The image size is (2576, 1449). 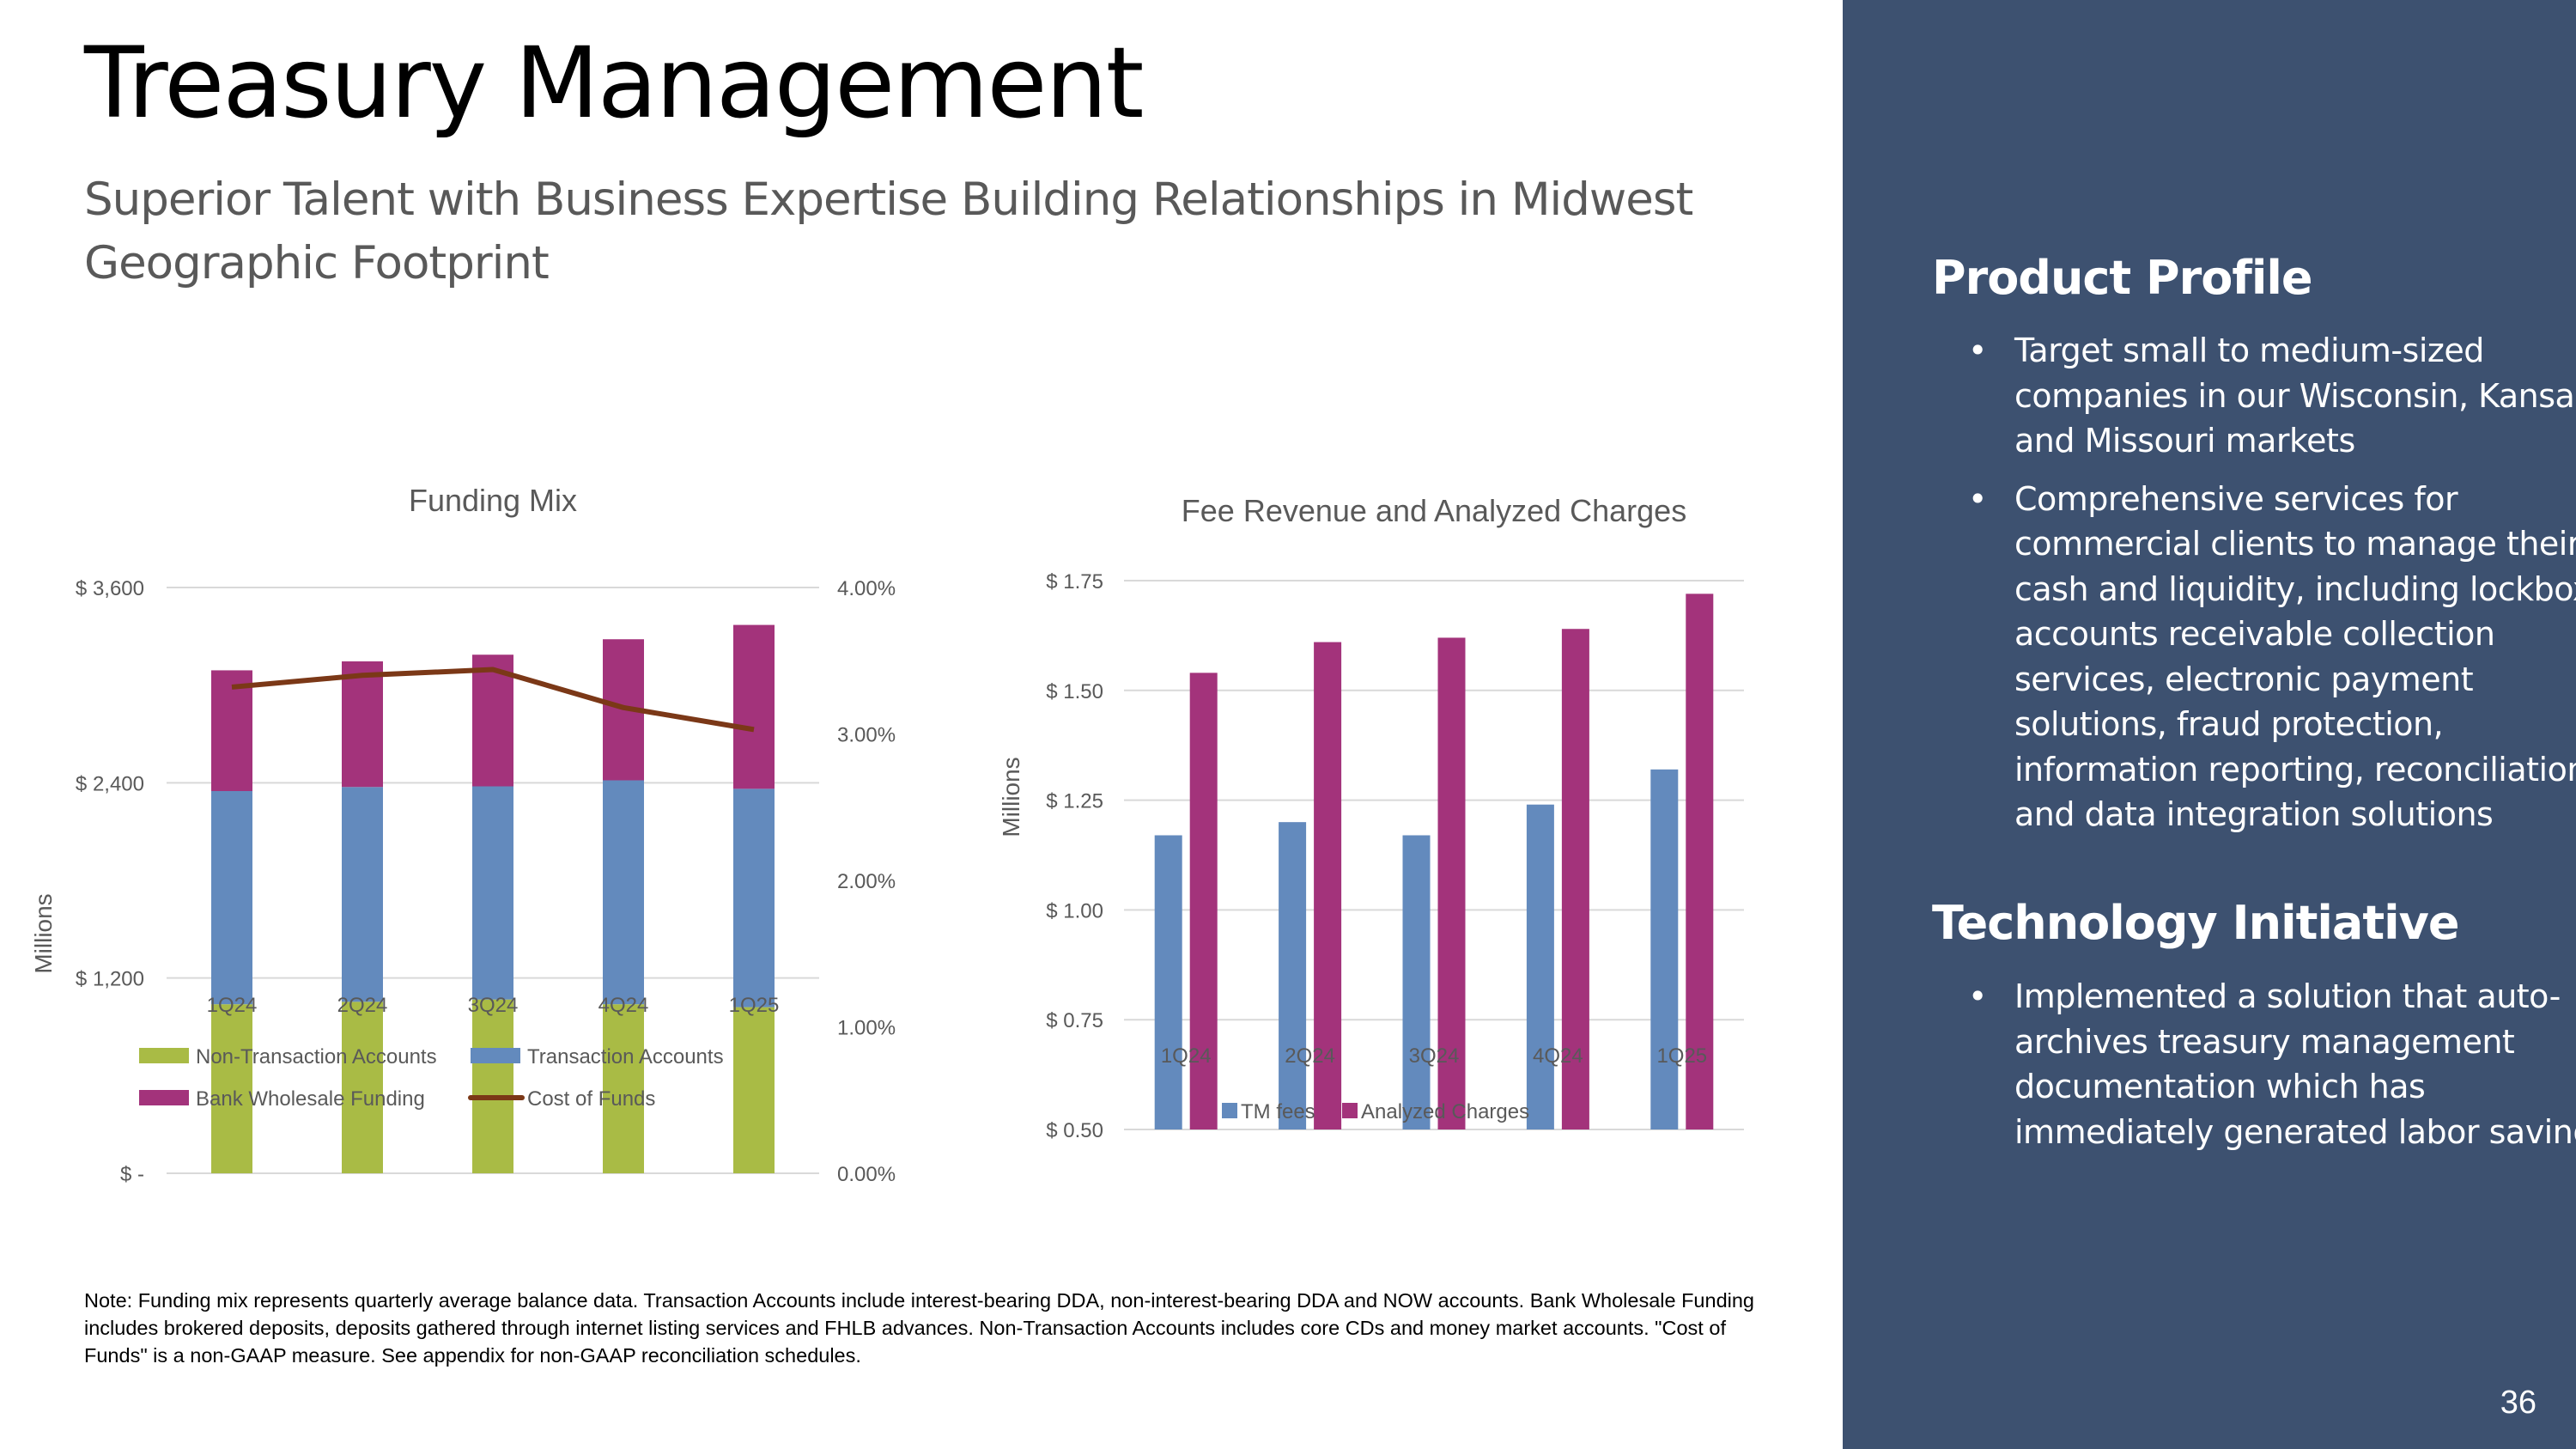 I want to click on y-tick-label: $ 1.50, so click(x=1074, y=691).